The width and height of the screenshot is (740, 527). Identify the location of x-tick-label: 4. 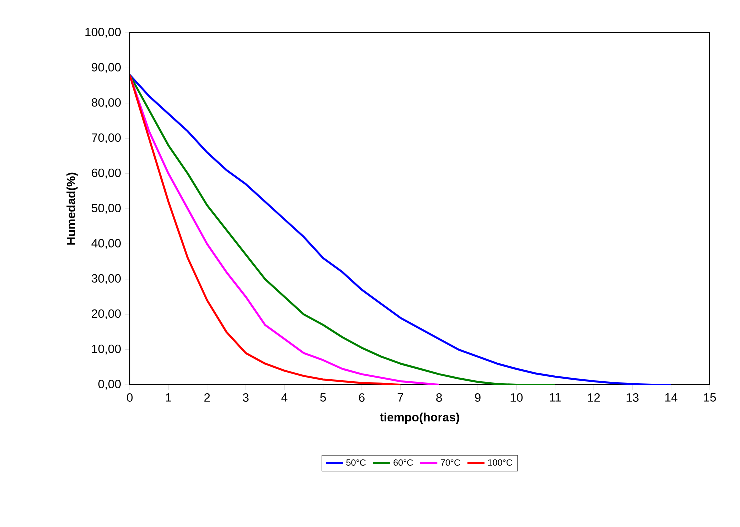
(285, 398).